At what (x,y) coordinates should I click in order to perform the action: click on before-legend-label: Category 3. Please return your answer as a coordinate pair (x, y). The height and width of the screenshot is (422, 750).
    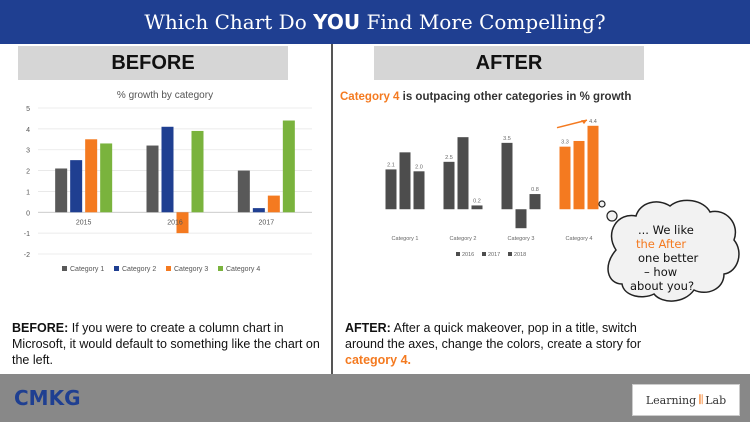
    Looking at the image, I should click on (191, 269).